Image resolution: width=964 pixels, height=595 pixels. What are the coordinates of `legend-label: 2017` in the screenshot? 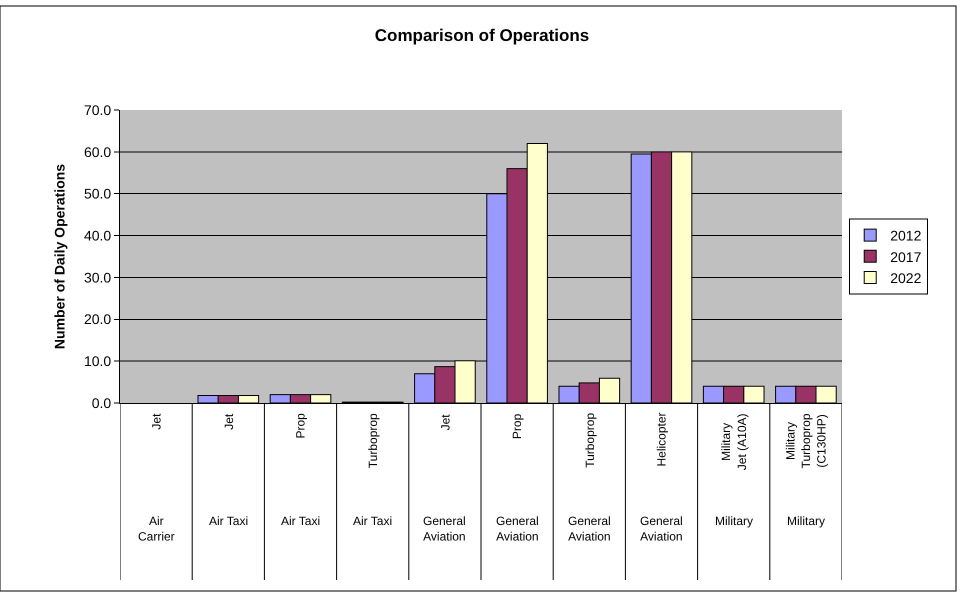 It's located at (906, 256).